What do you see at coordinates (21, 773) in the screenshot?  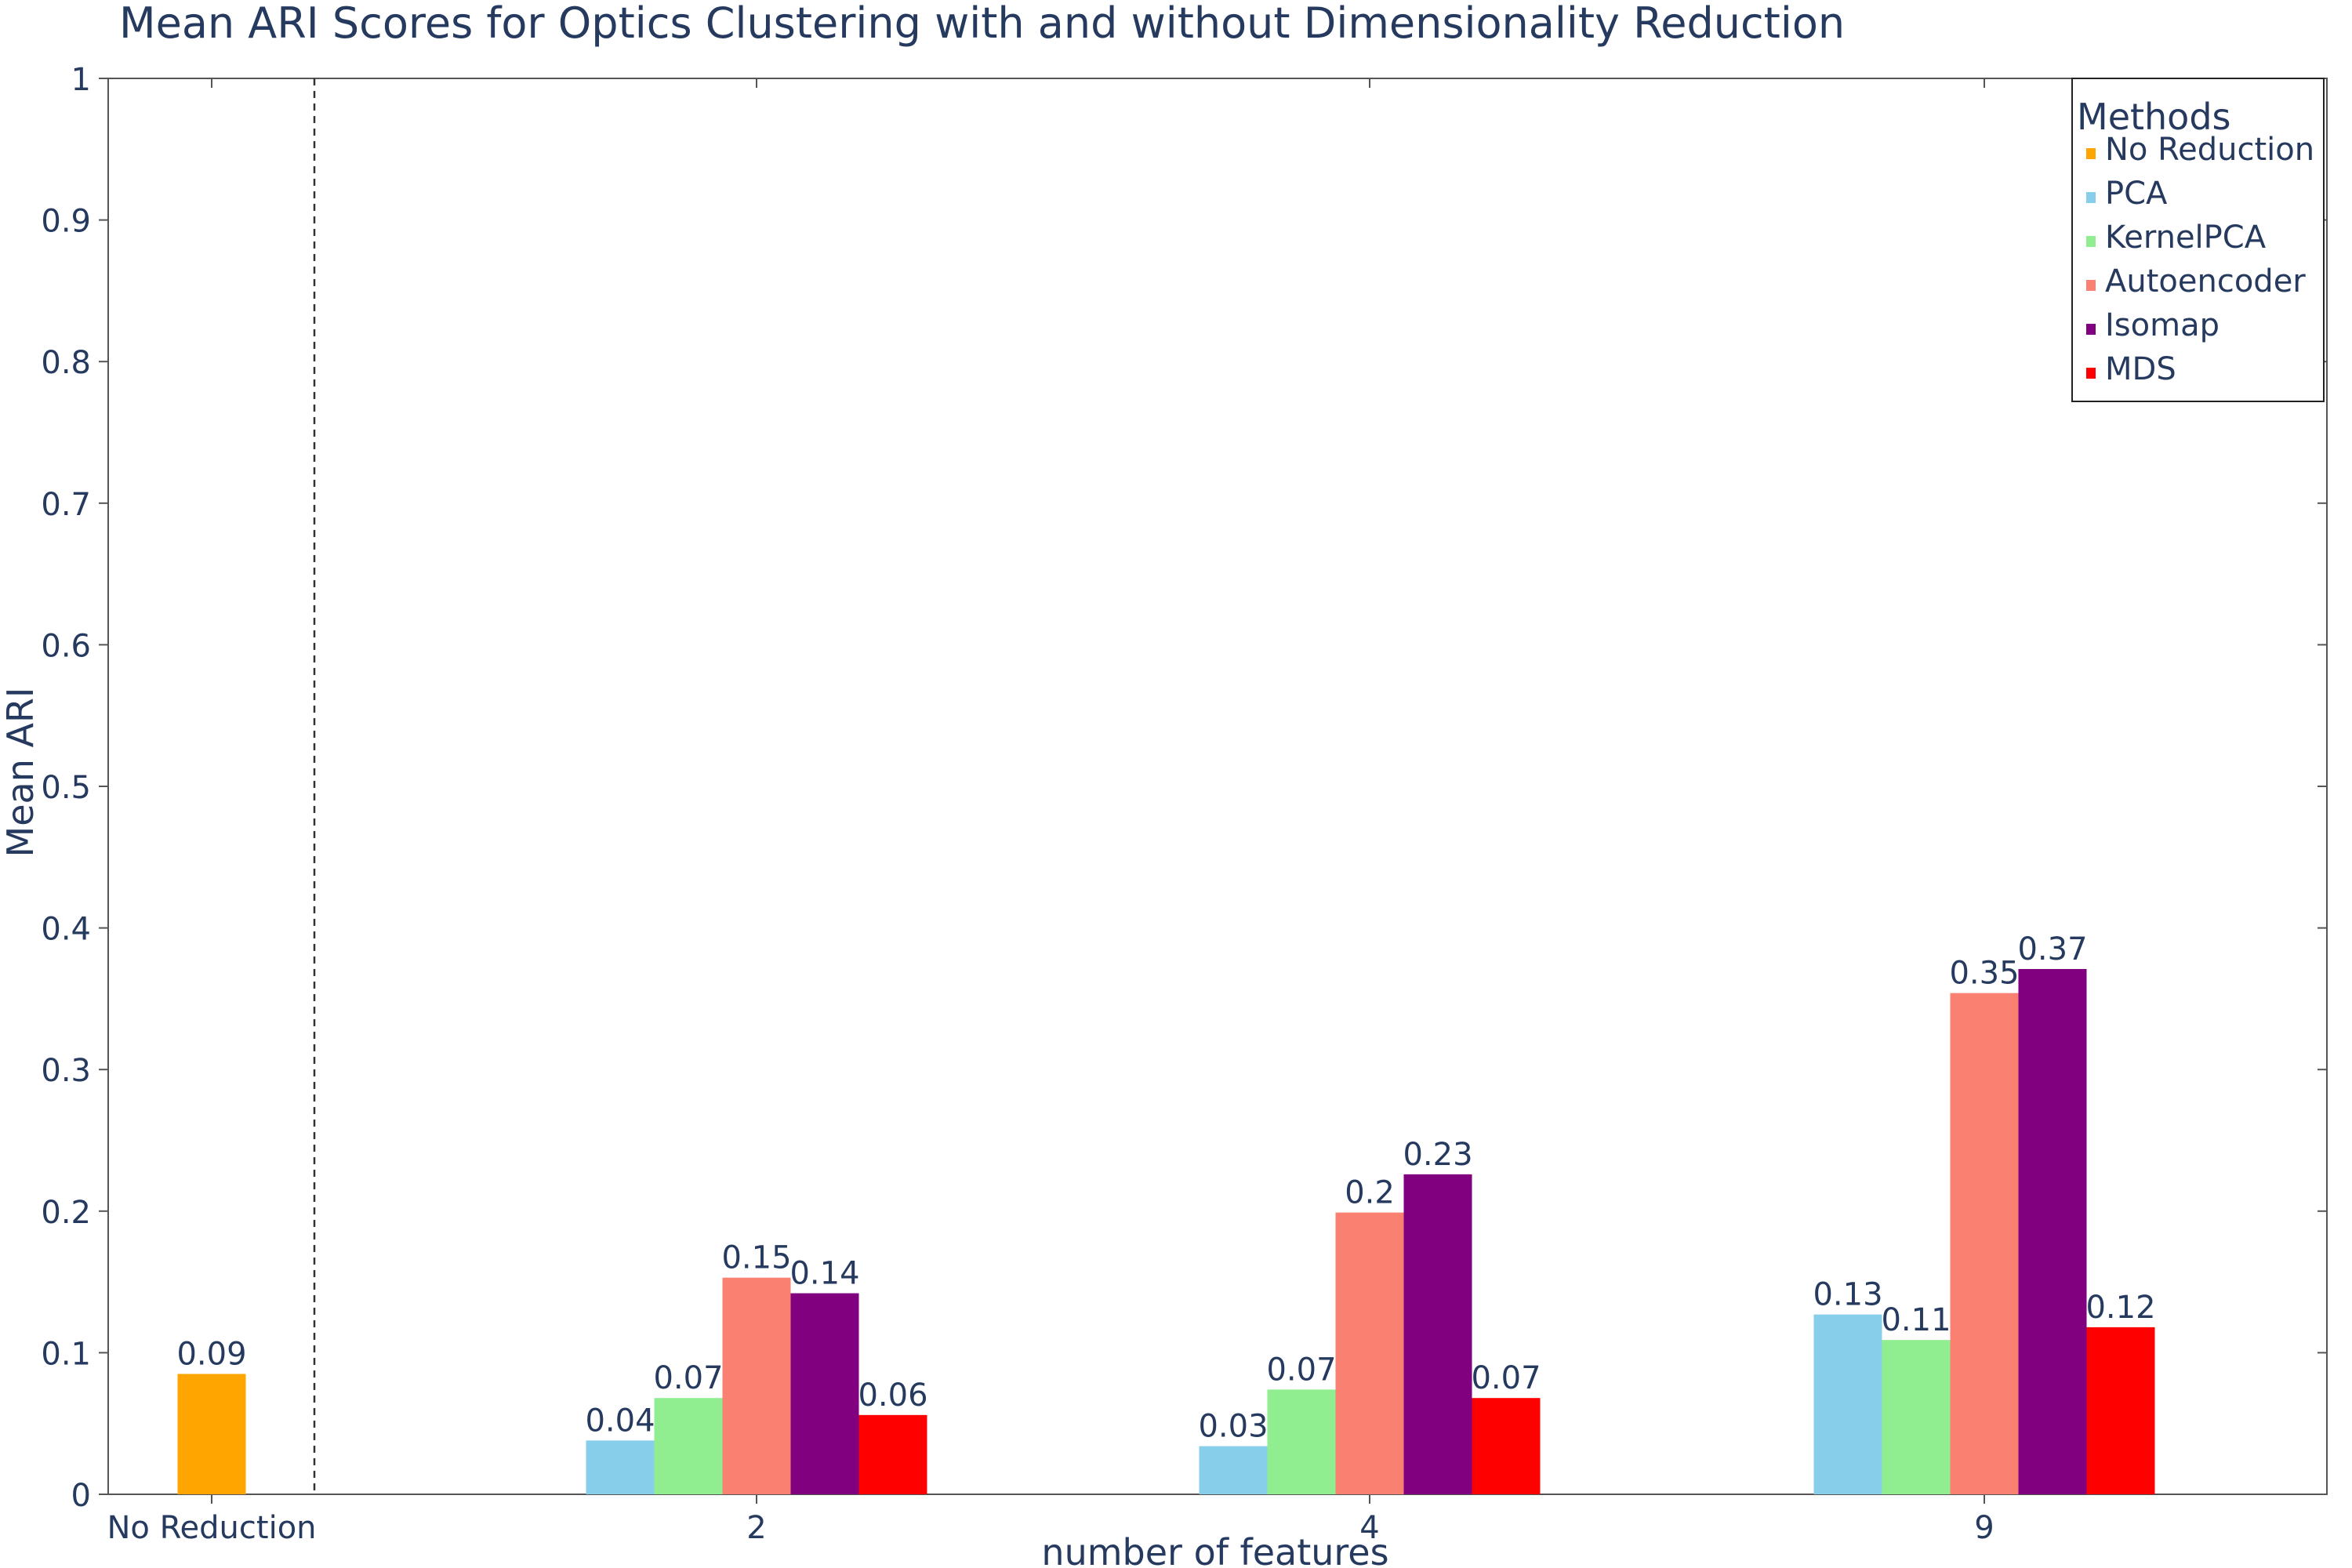 I see `y-axis-label: Mean ARI` at bounding box center [21, 773].